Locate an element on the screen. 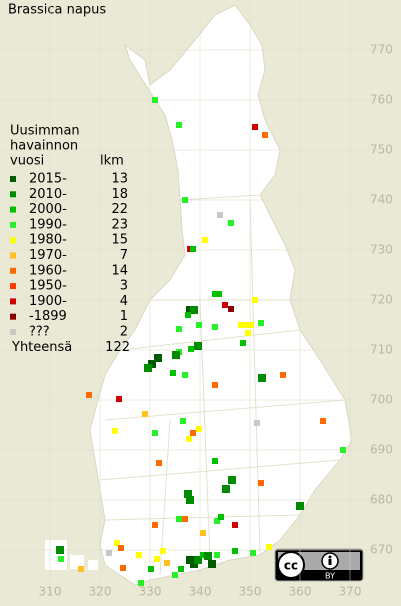 The height and width of the screenshot is (606, 401). legend-heading: havainnon is located at coordinates (44, 146).